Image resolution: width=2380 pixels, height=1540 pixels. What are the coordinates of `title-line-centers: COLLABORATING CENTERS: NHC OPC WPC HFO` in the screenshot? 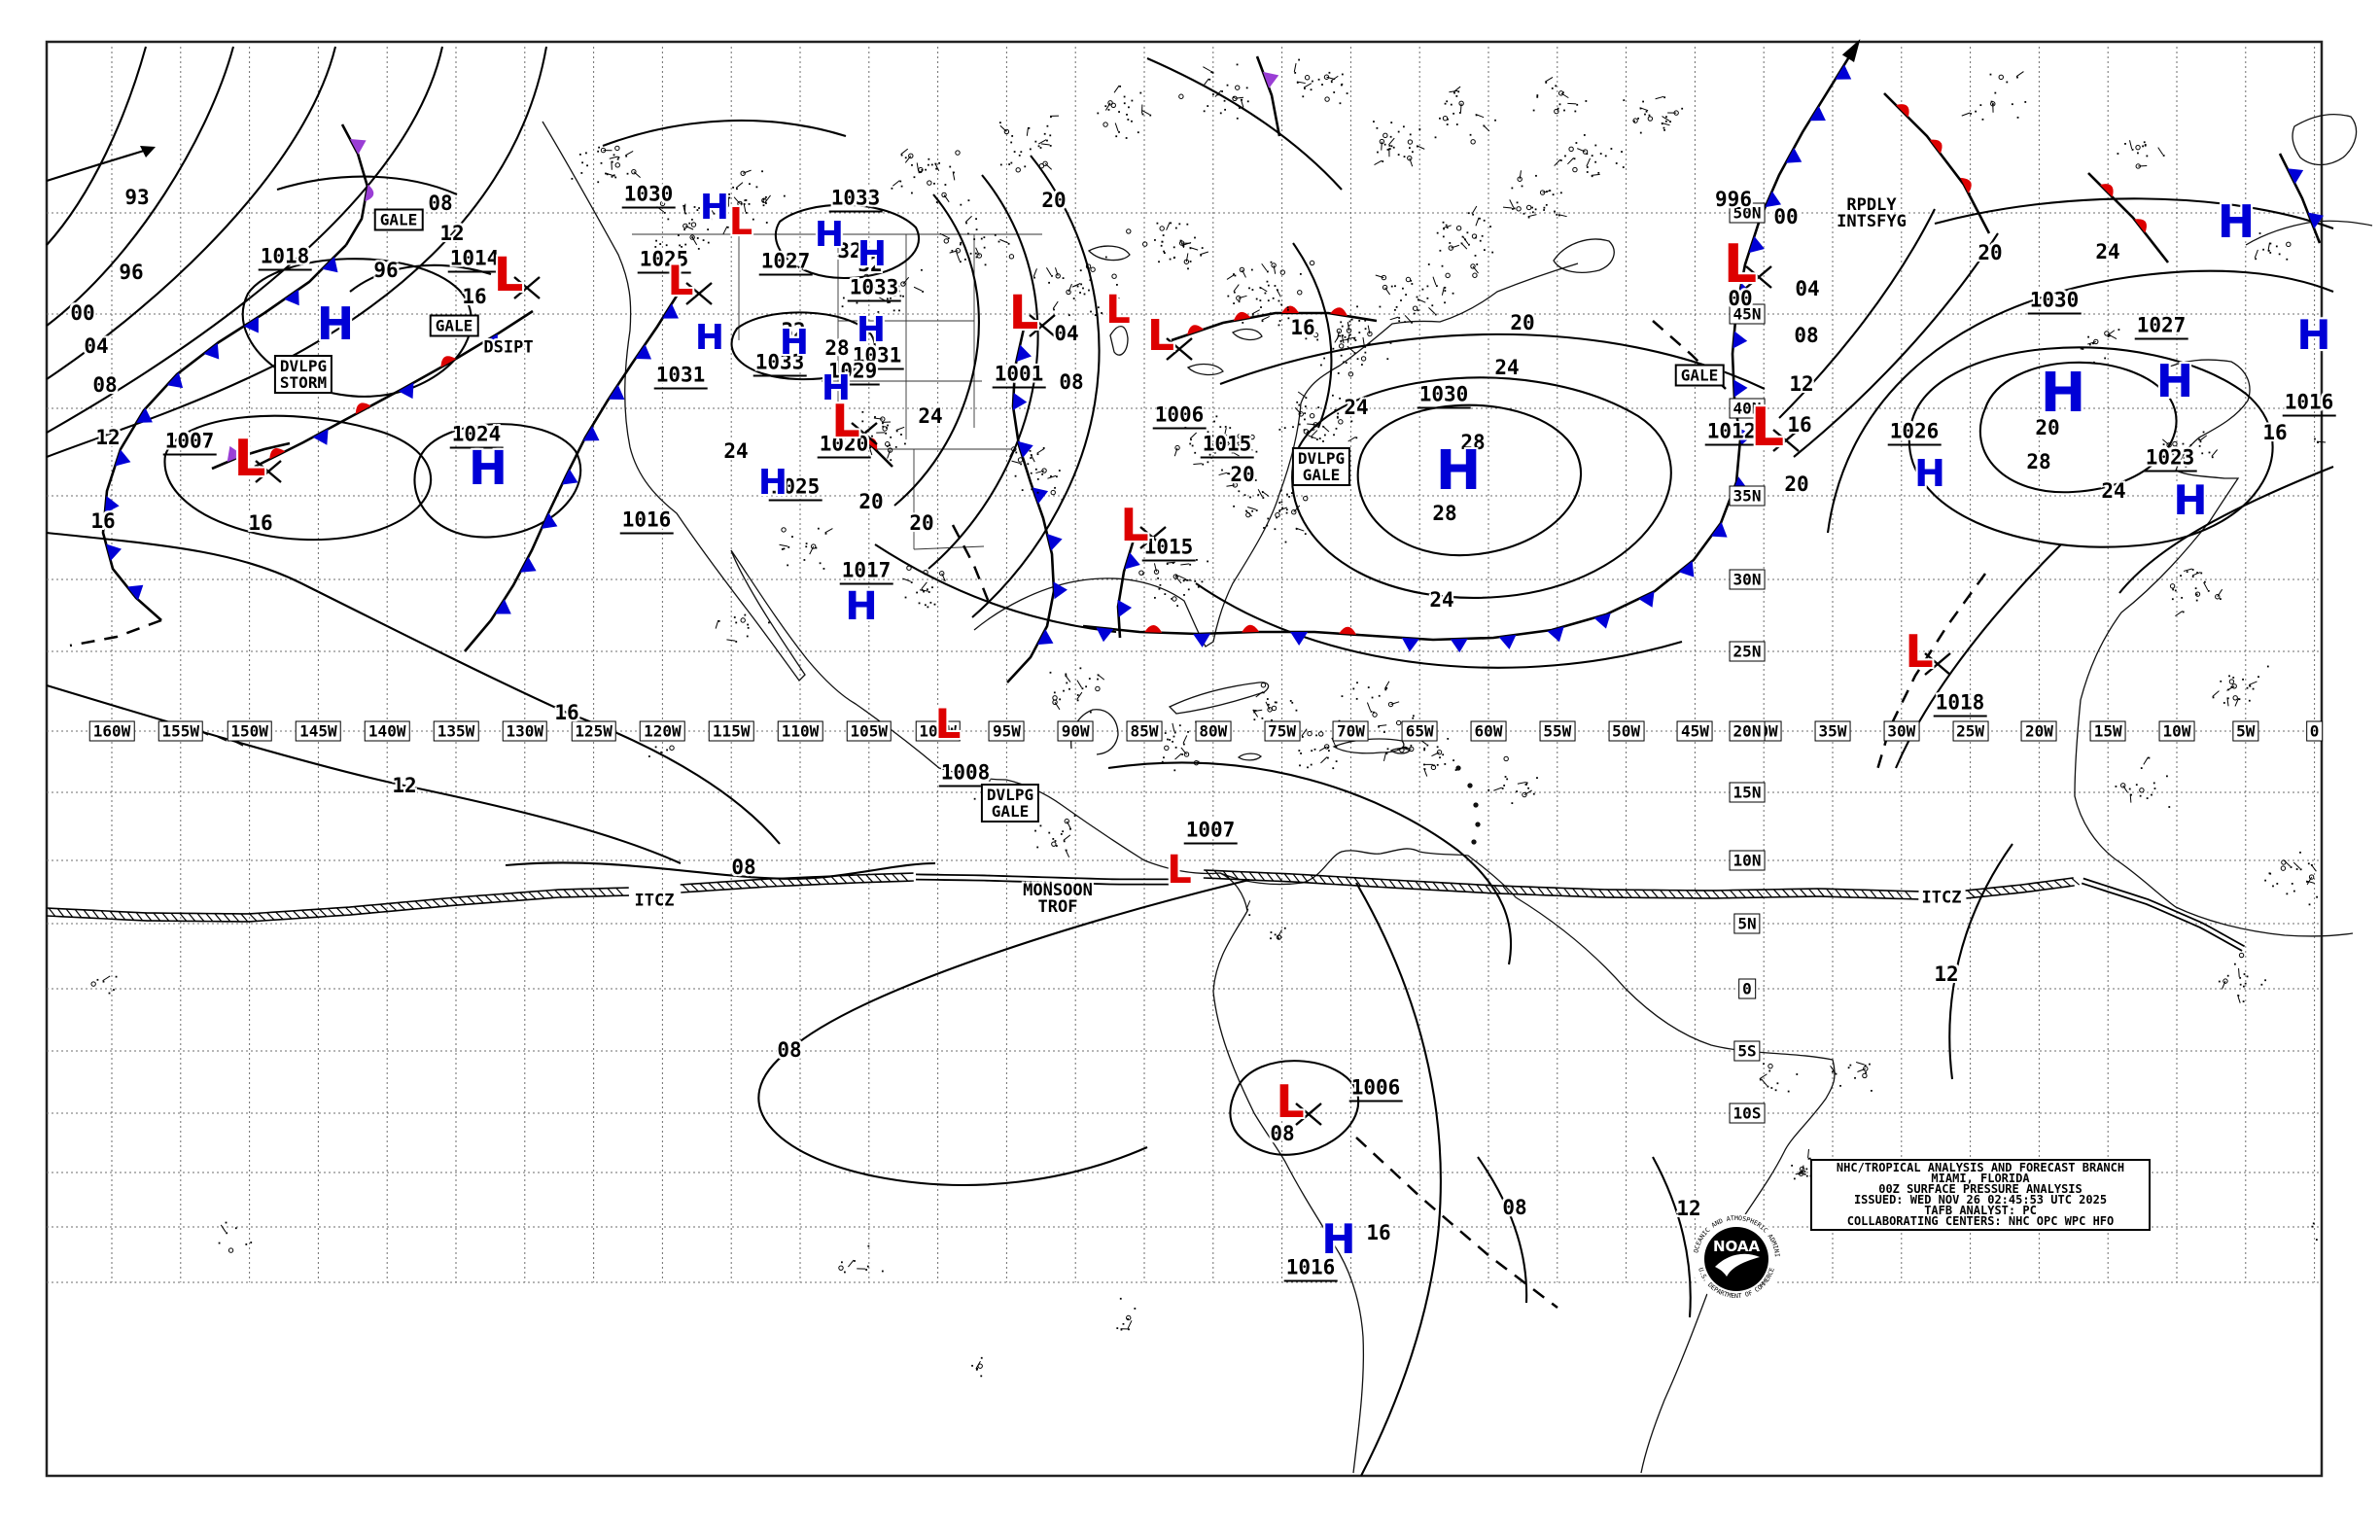 It's located at (1980, 1221).